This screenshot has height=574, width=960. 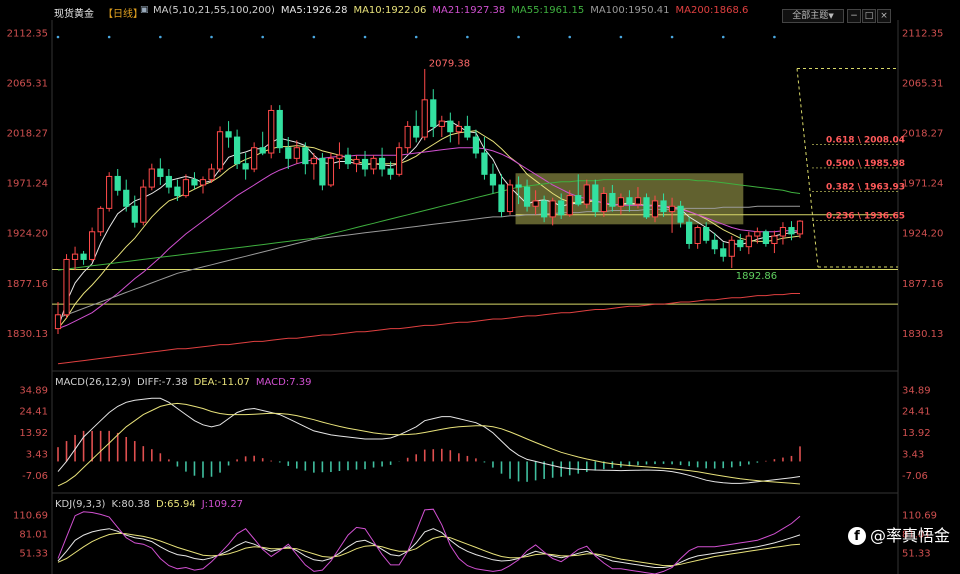 What do you see at coordinates (93, 382) in the screenshot?
I see `macd-legend-item: MACD(26,12,9)` at bounding box center [93, 382].